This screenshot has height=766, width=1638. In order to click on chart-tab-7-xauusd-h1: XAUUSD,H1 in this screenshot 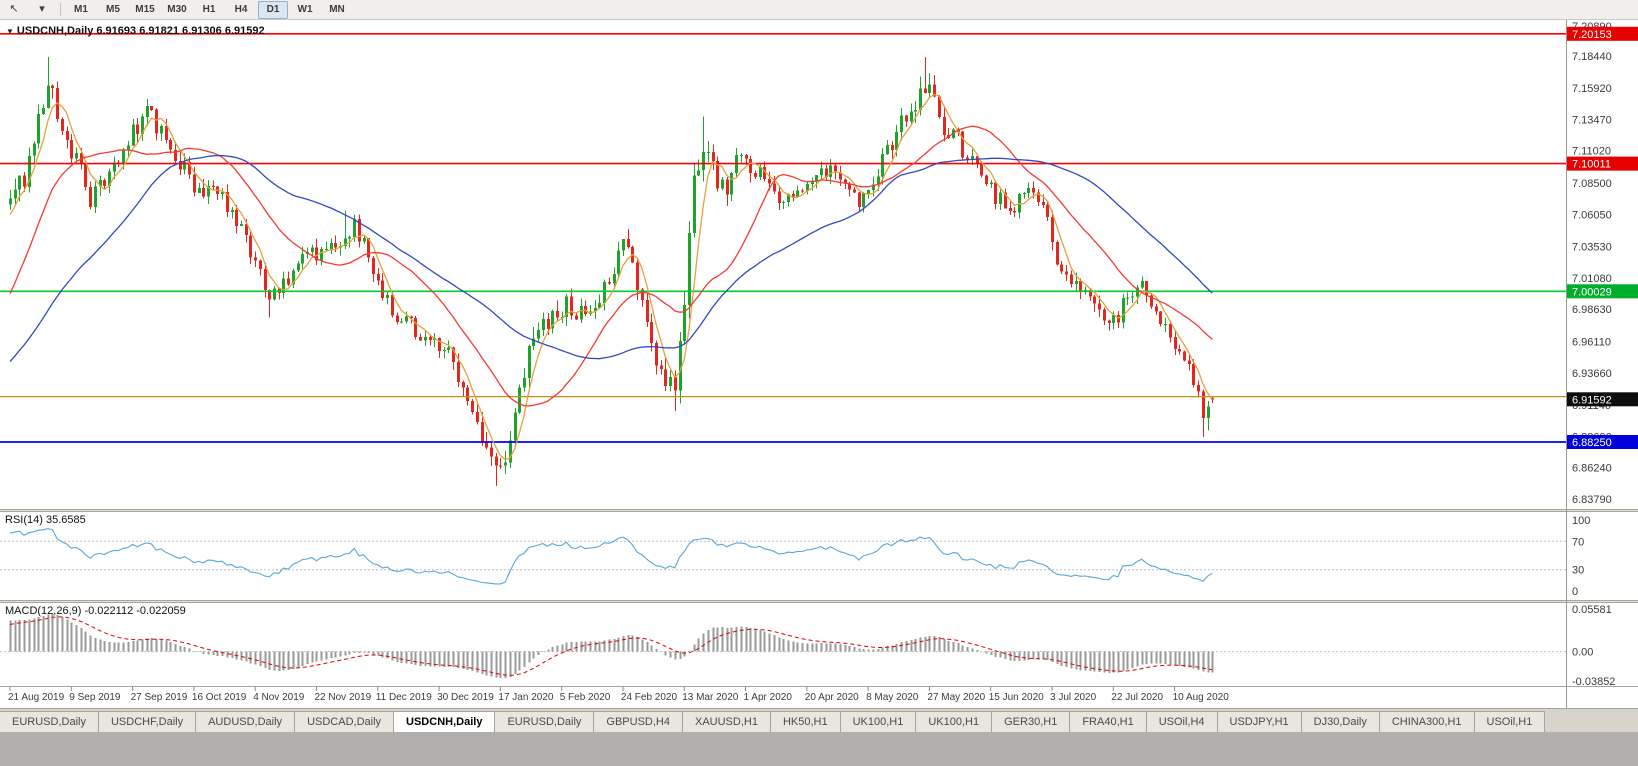, I will do `click(726, 721)`.